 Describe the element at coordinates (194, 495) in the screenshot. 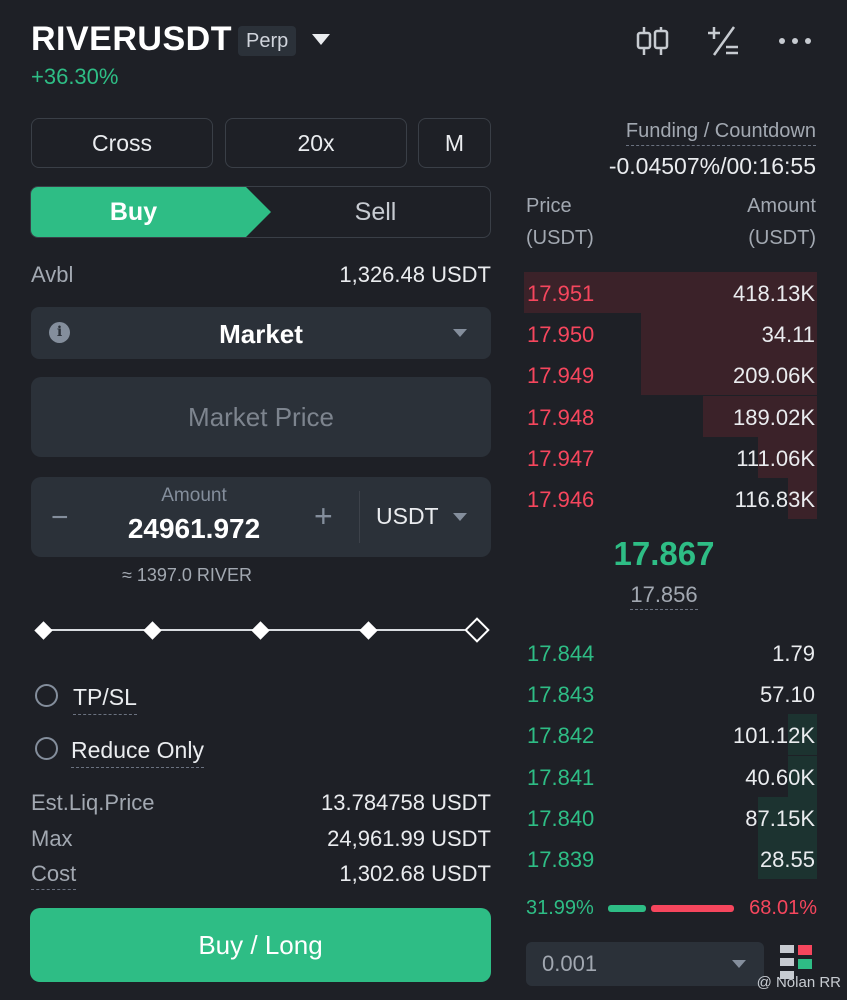

I see `amount-label: Amount` at that location.